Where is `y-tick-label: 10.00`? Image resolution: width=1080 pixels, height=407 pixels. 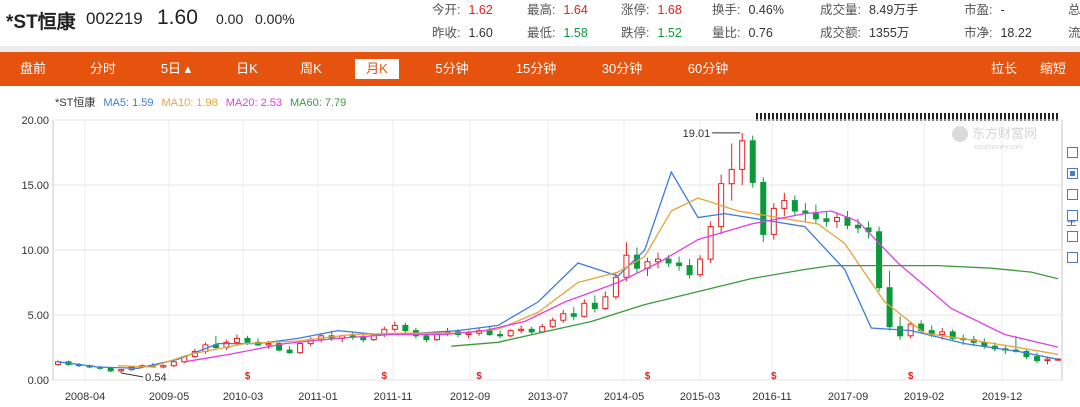
y-tick-label: 10.00 is located at coordinates (35, 251).